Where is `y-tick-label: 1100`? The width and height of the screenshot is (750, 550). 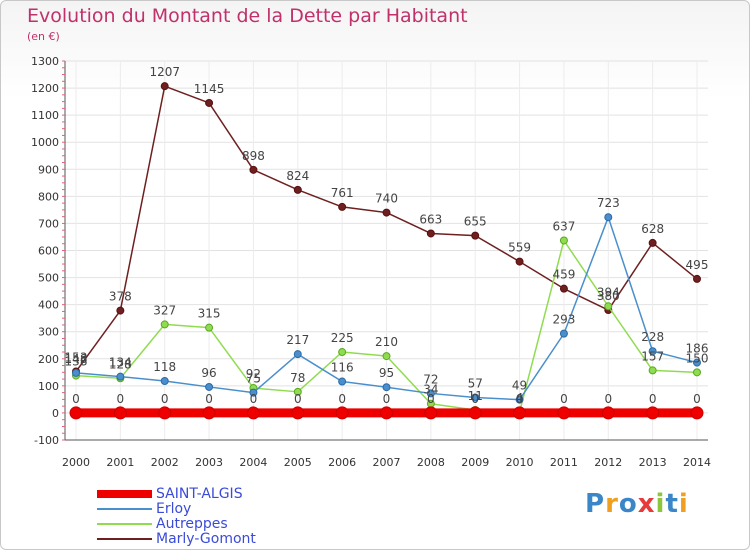
y-tick-label: 1100 is located at coordinates (45, 115).